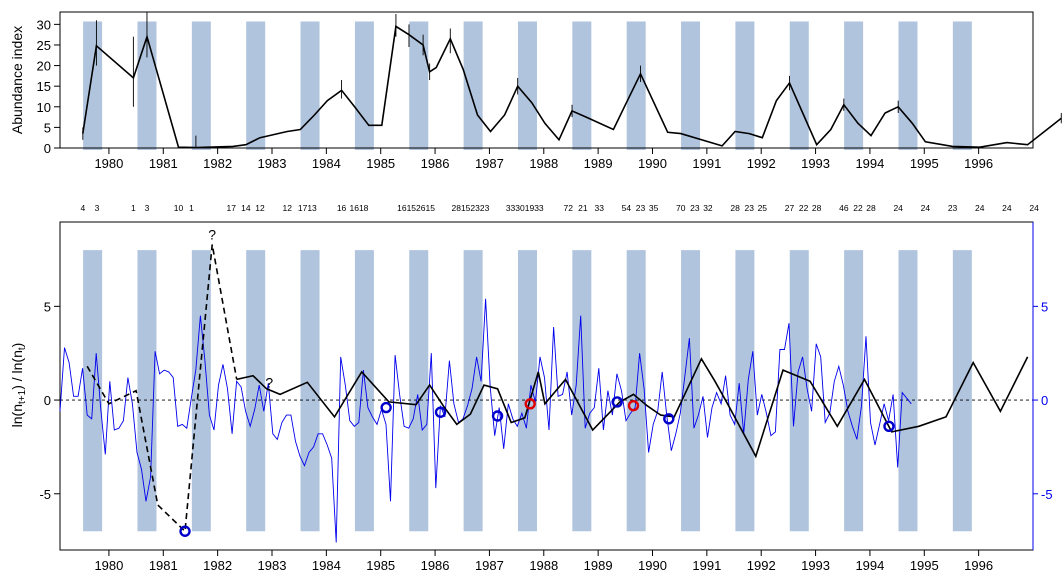  I want to click on sample-count: 12, so click(287, 208).